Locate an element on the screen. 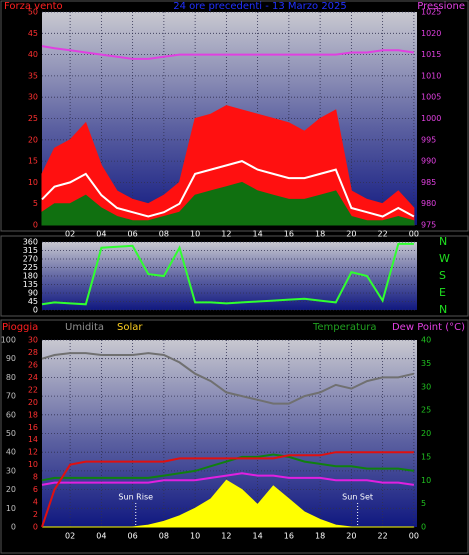  y-tick-label: 315 is located at coordinates (30, 250).